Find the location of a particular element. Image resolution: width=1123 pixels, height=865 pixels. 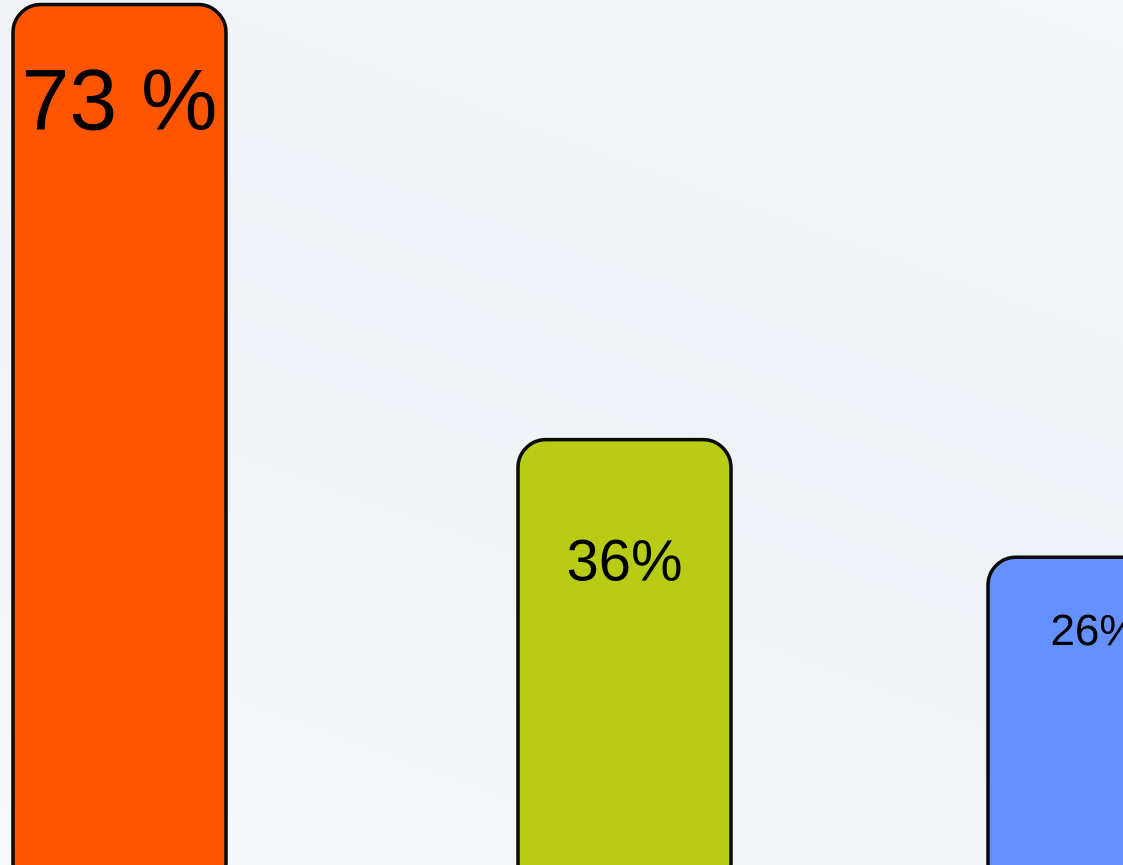

bar-1-value-label: 73 % is located at coordinates (119, 101).